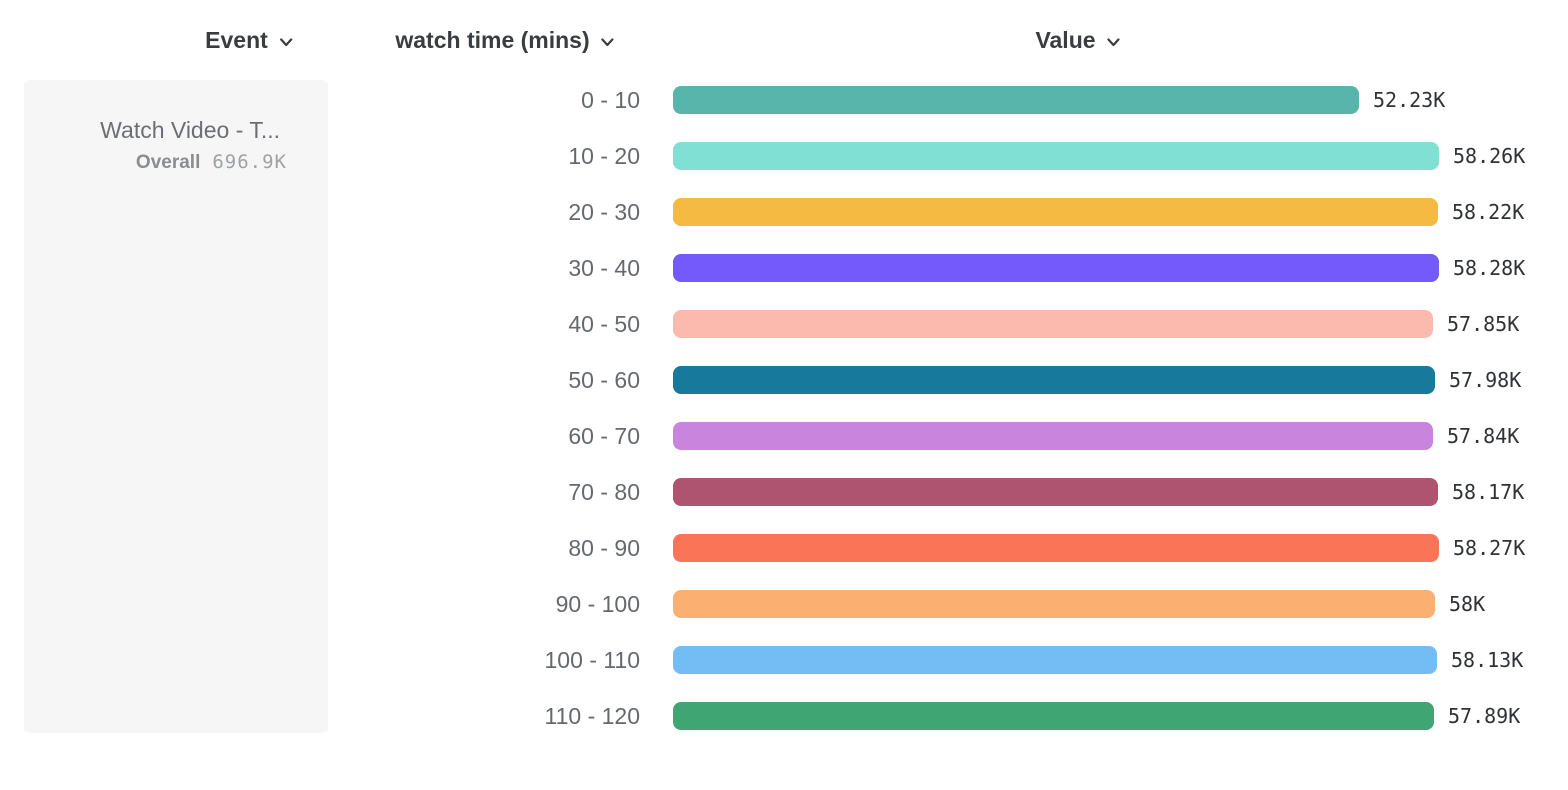 The height and width of the screenshot is (790, 1568). What do you see at coordinates (1488, 212) in the screenshot?
I see `value-label: 58.22K` at bounding box center [1488, 212].